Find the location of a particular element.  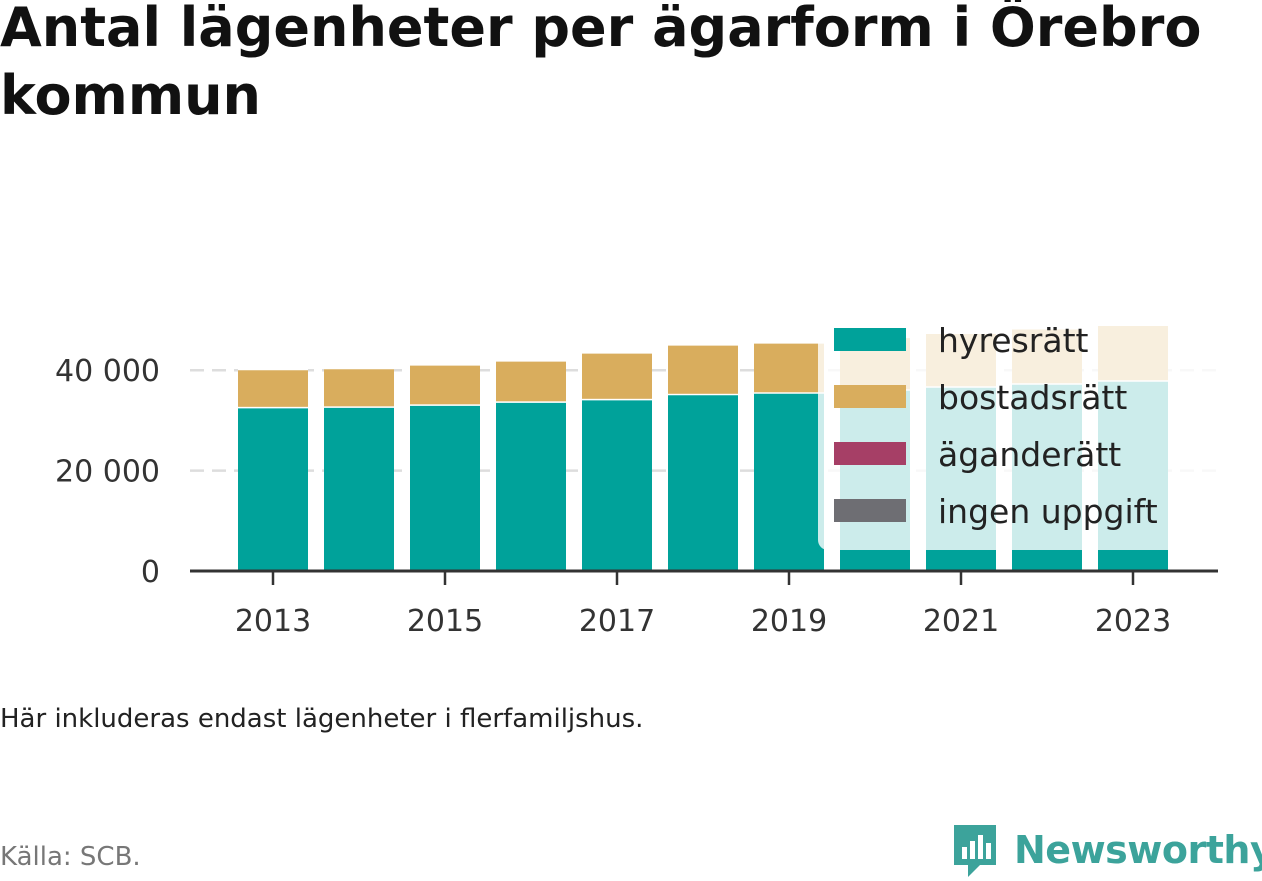

x-tick-label: 2019 is located at coordinates (789, 621).